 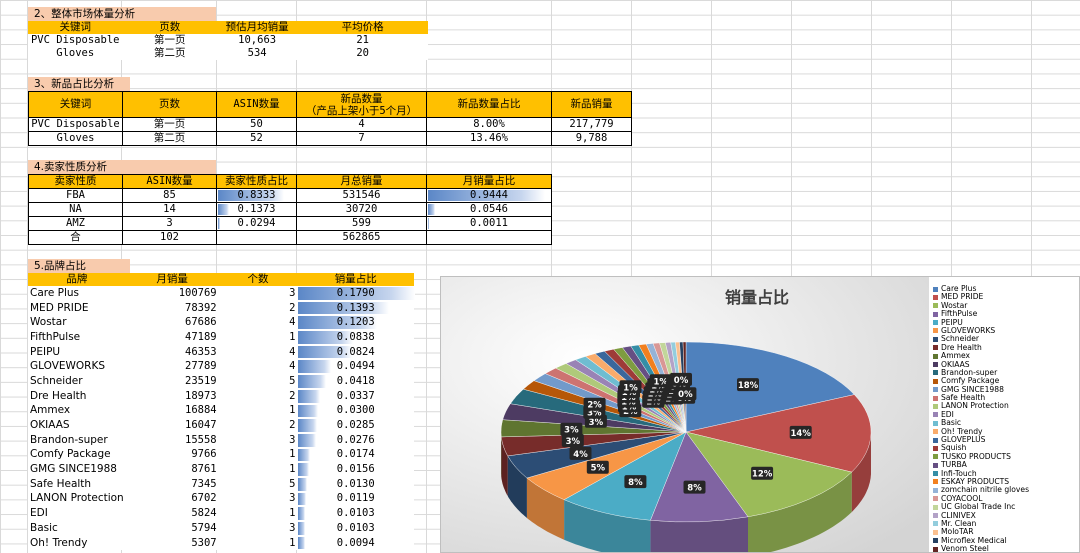 I want to click on cell: 5307, so click(x=204, y=542).